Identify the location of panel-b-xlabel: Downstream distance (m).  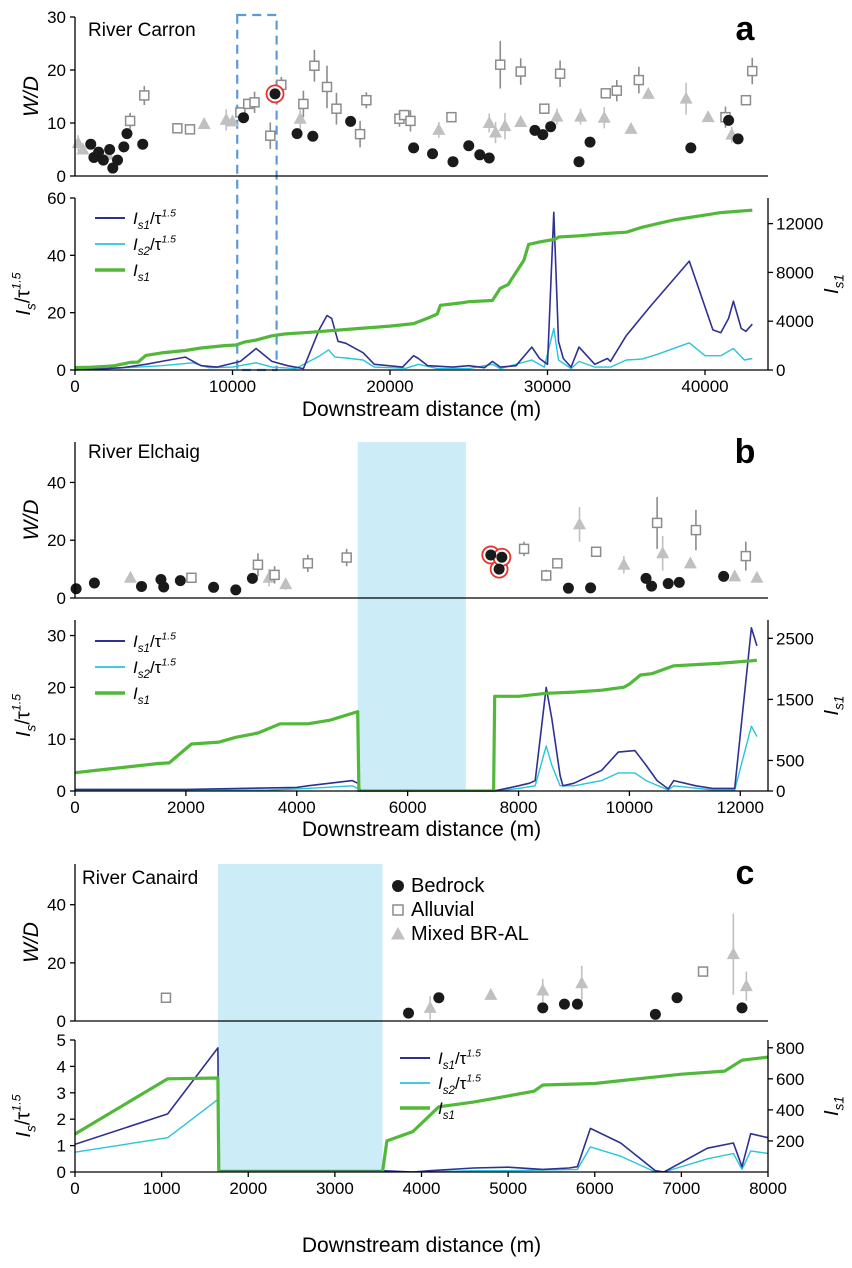
(421, 829).